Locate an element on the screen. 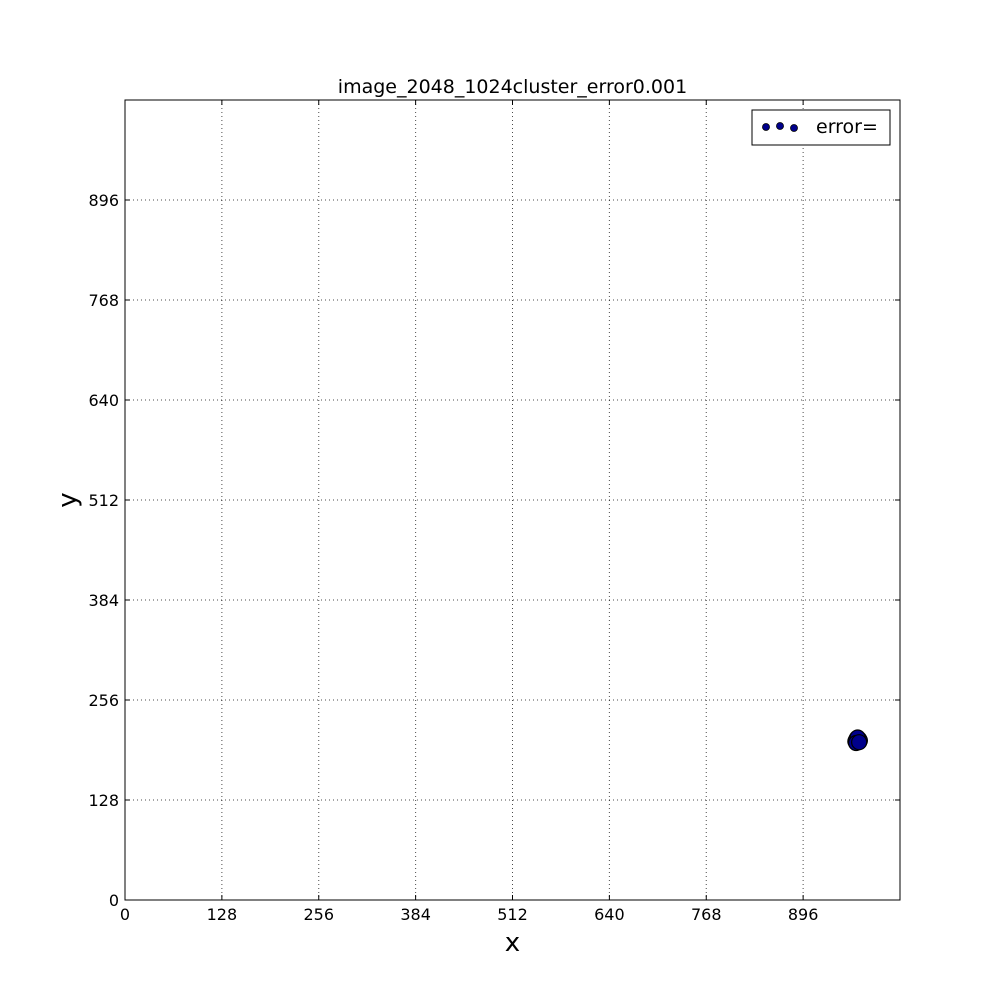 The height and width of the screenshot is (1000, 1000). y-tick-label: 768 is located at coordinates (103, 300).